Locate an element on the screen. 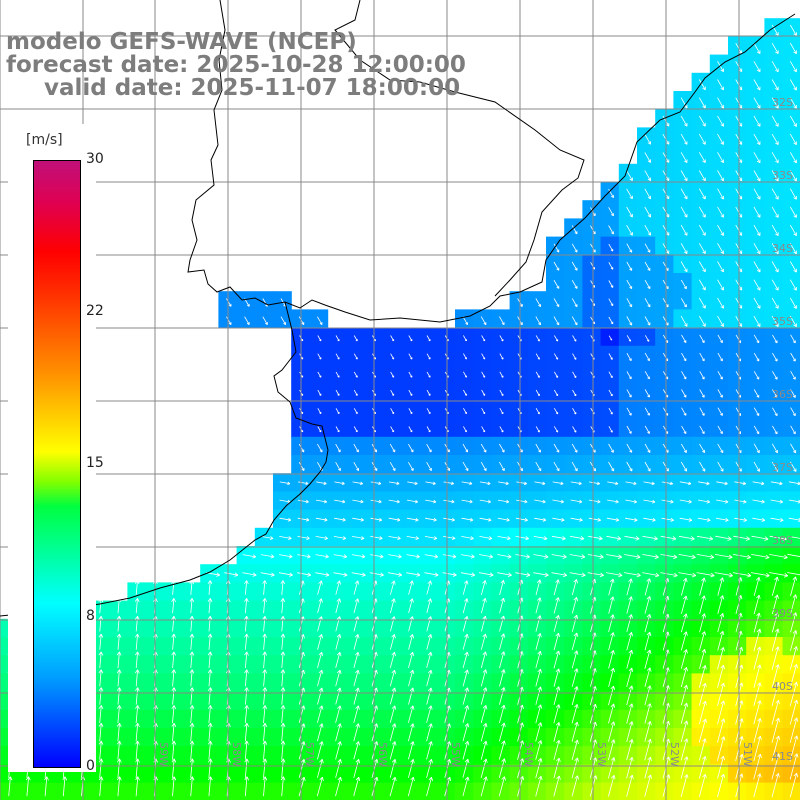 Image resolution: width=800 pixels, height=800 pixels. latitude-label: 32S is located at coordinates (782, 102).